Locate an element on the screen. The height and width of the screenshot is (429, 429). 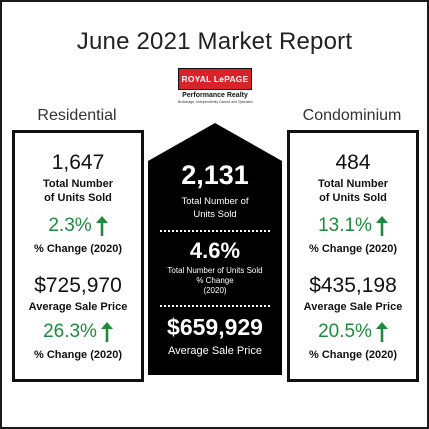
residential-heading: Residential is located at coordinates (77, 115).